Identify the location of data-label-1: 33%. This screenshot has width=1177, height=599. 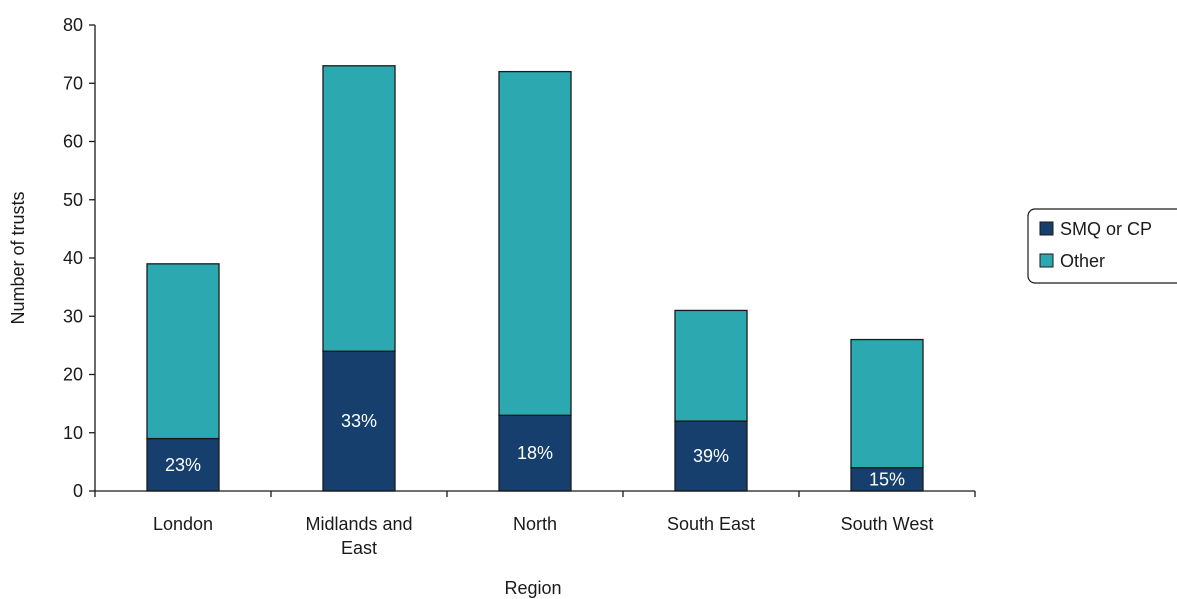
(359, 421).